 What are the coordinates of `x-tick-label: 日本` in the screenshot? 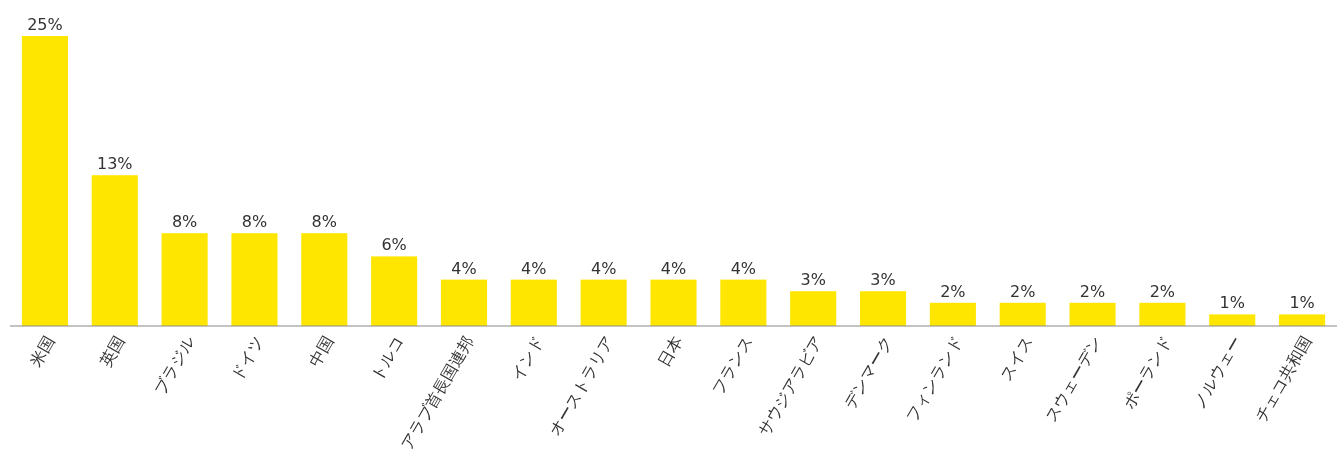 It's located at (670, 351).